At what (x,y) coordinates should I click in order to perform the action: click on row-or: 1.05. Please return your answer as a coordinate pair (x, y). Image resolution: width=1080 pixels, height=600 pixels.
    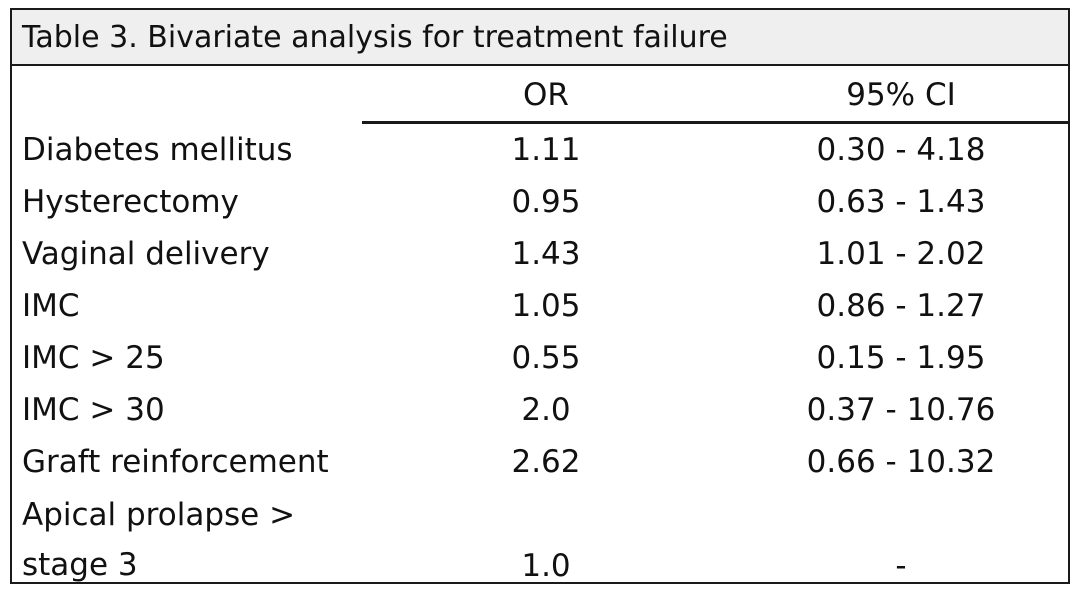
    Looking at the image, I should click on (546, 306).